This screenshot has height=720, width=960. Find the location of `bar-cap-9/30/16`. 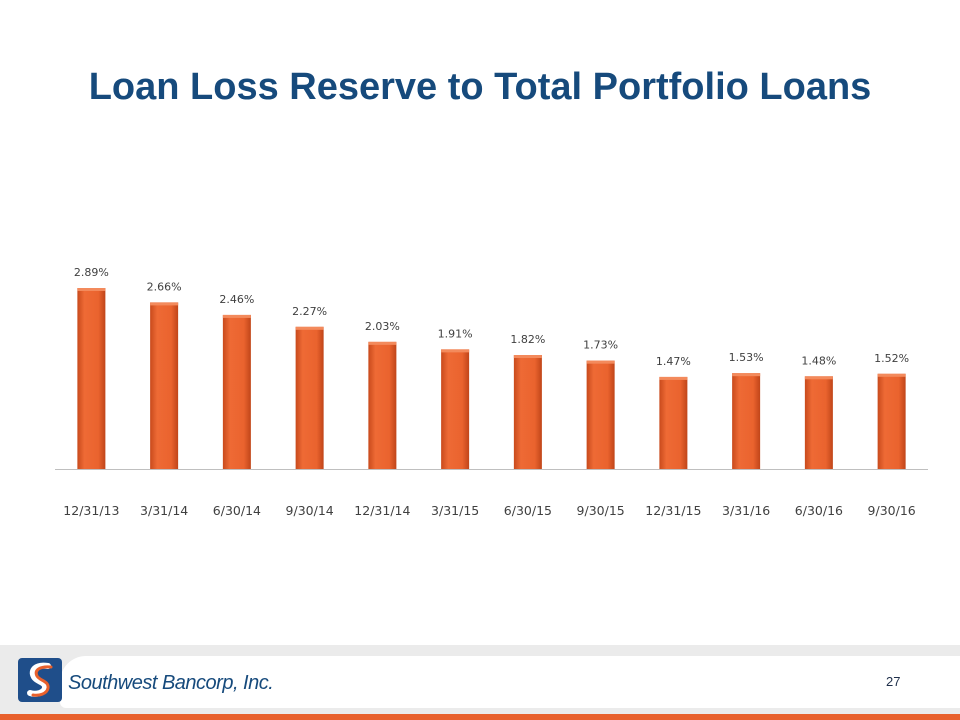

bar-cap-9/30/16 is located at coordinates (891, 375).